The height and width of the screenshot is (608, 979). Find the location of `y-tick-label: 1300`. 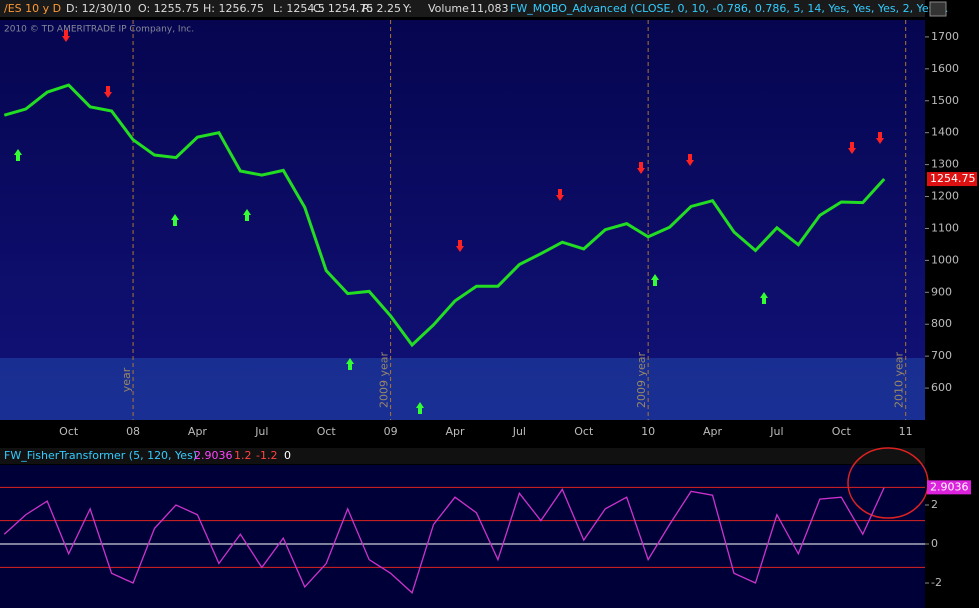

y-tick-label: 1300 is located at coordinates (945, 164).